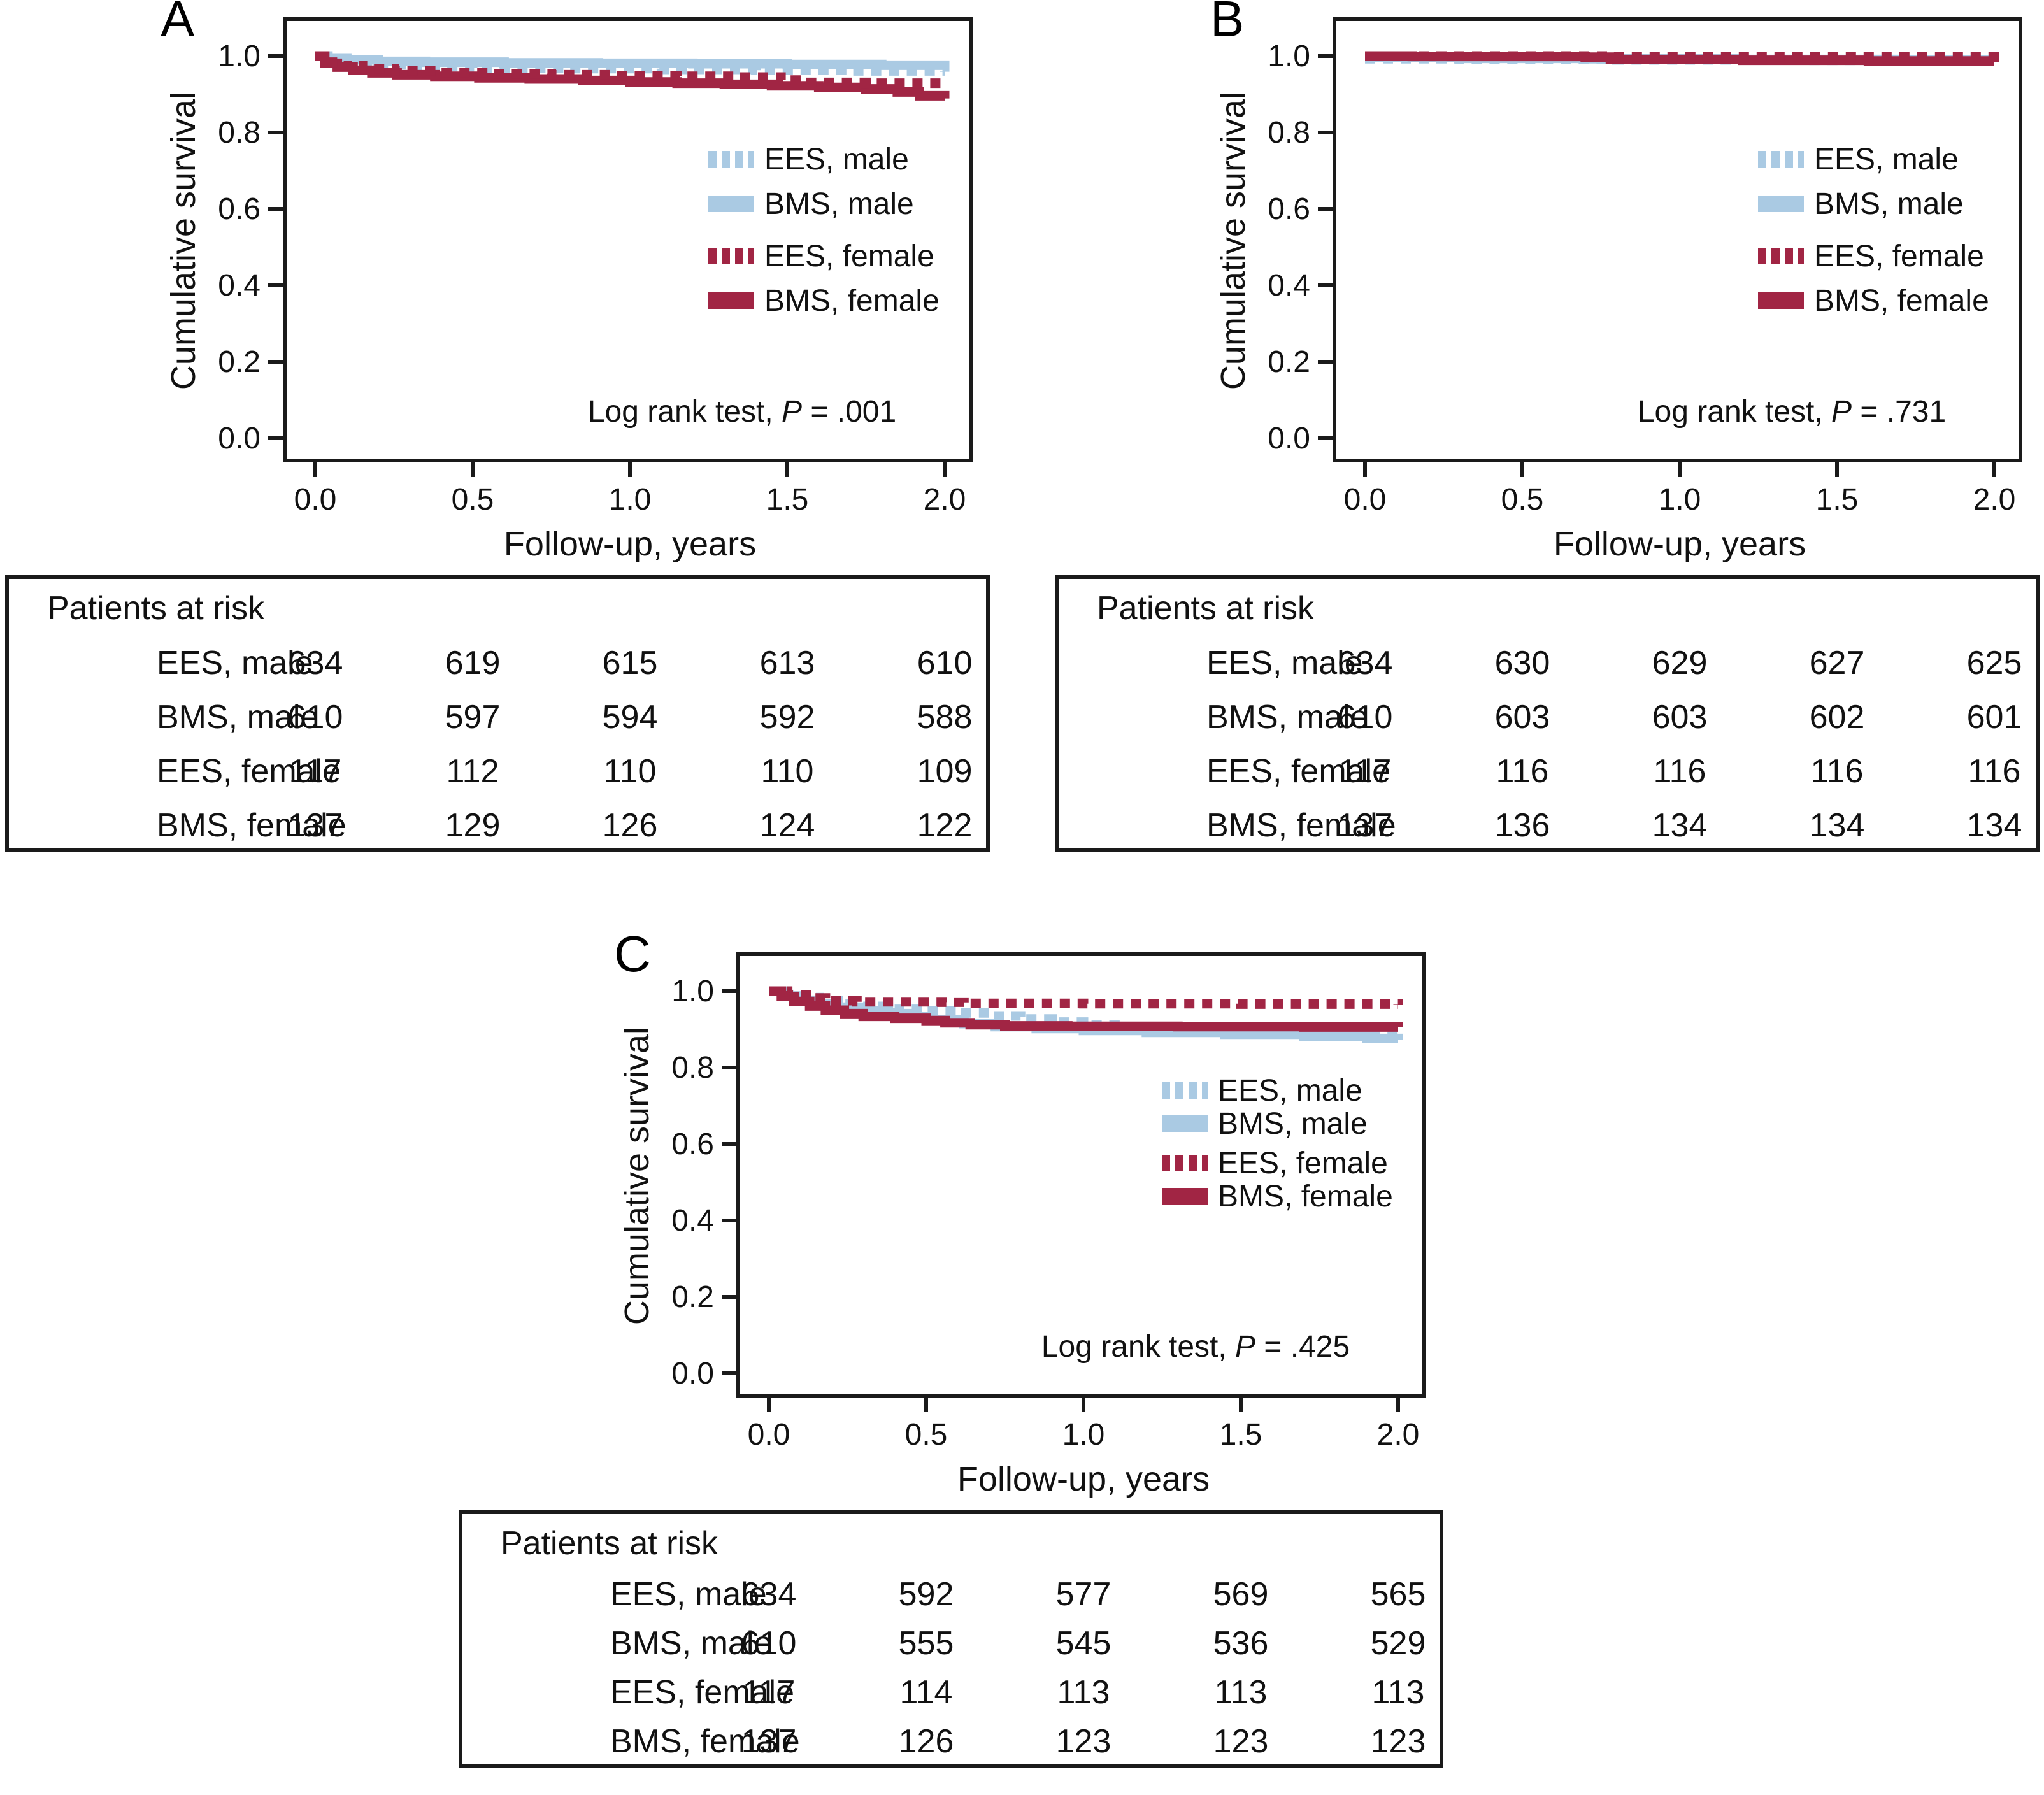  I want to click on risk-count: 134, so click(1994, 825).